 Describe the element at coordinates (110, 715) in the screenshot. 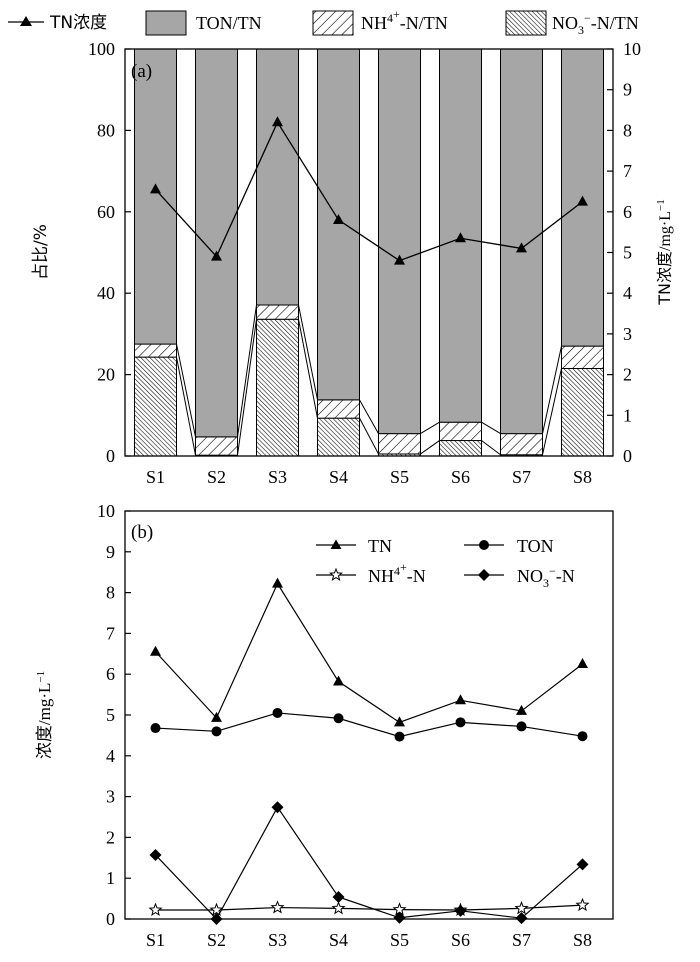

I see `b-tick-label-5: 5` at that location.